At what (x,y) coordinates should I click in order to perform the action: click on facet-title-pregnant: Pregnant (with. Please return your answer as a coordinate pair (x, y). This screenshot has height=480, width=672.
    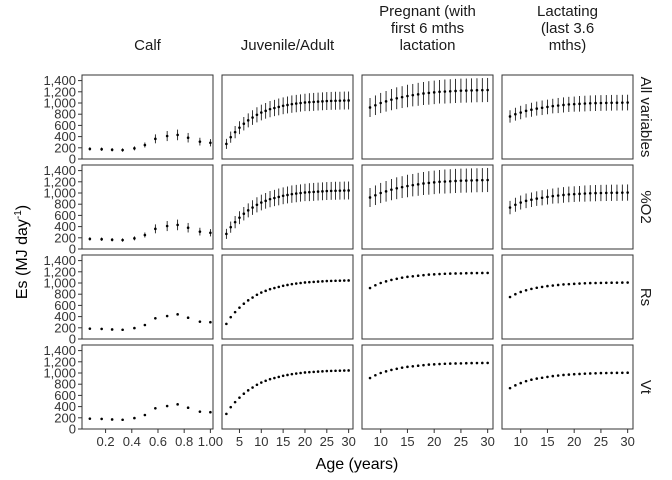
    Looking at the image, I should click on (427, 11).